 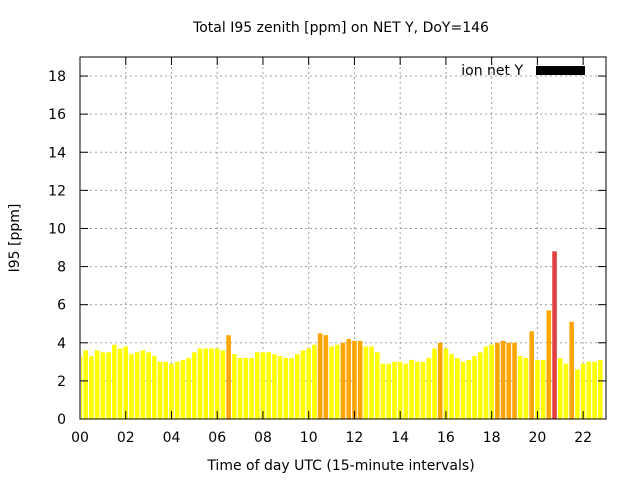 I want to click on x-tick-label: 06, so click(x=217, y=438).